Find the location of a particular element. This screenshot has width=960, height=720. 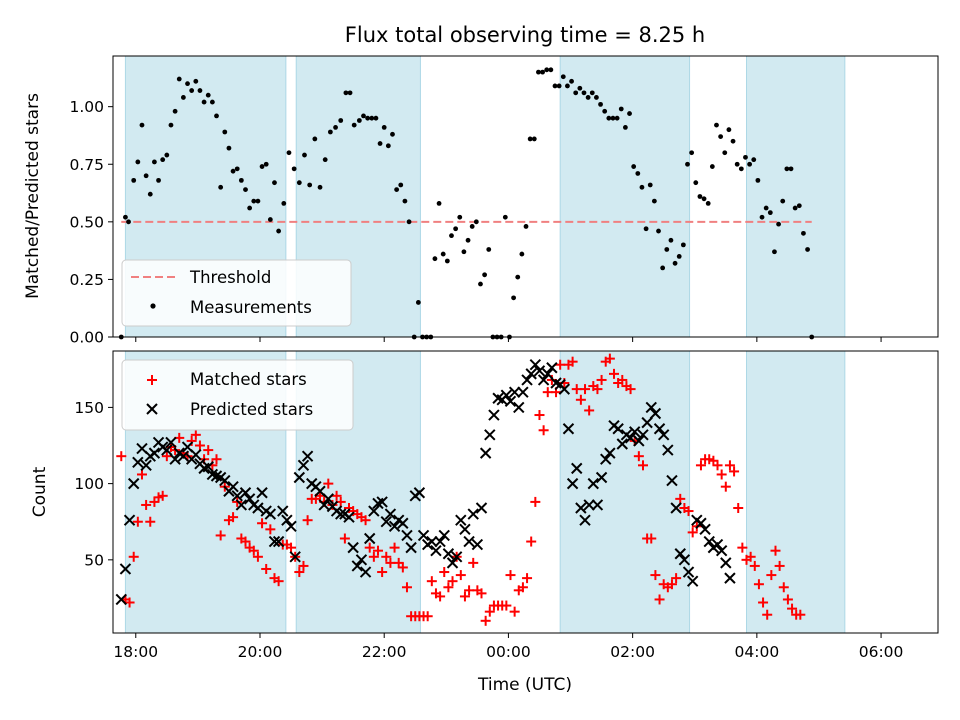

x-tick-label: 22:00 is located at coordinates (384, 652).